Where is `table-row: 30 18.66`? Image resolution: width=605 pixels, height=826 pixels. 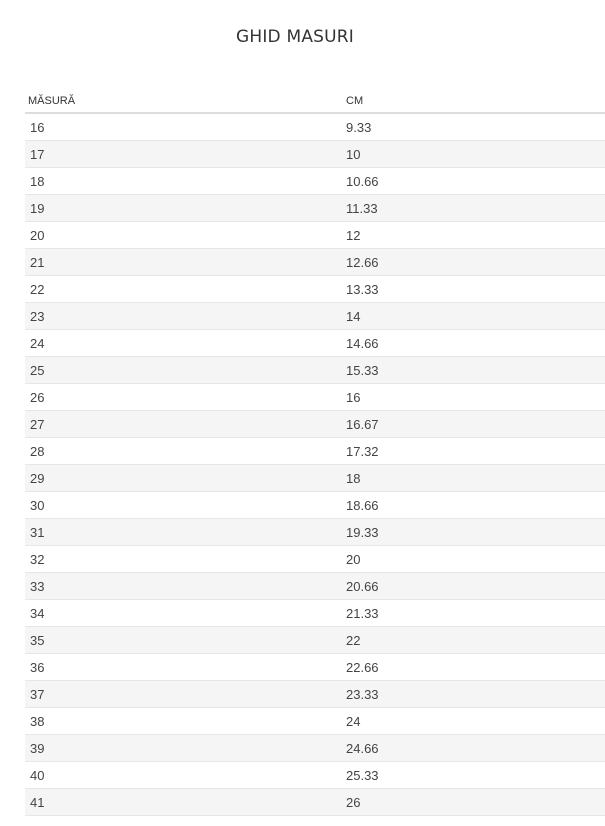 table-row: 30 18.66 is located at coordinates (315, 505).